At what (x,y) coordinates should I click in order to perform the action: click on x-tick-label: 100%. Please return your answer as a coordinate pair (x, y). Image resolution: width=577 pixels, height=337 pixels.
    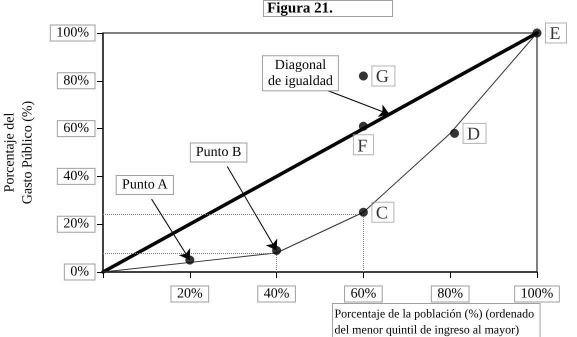
    Looking at the image, I should click on (537, 294).